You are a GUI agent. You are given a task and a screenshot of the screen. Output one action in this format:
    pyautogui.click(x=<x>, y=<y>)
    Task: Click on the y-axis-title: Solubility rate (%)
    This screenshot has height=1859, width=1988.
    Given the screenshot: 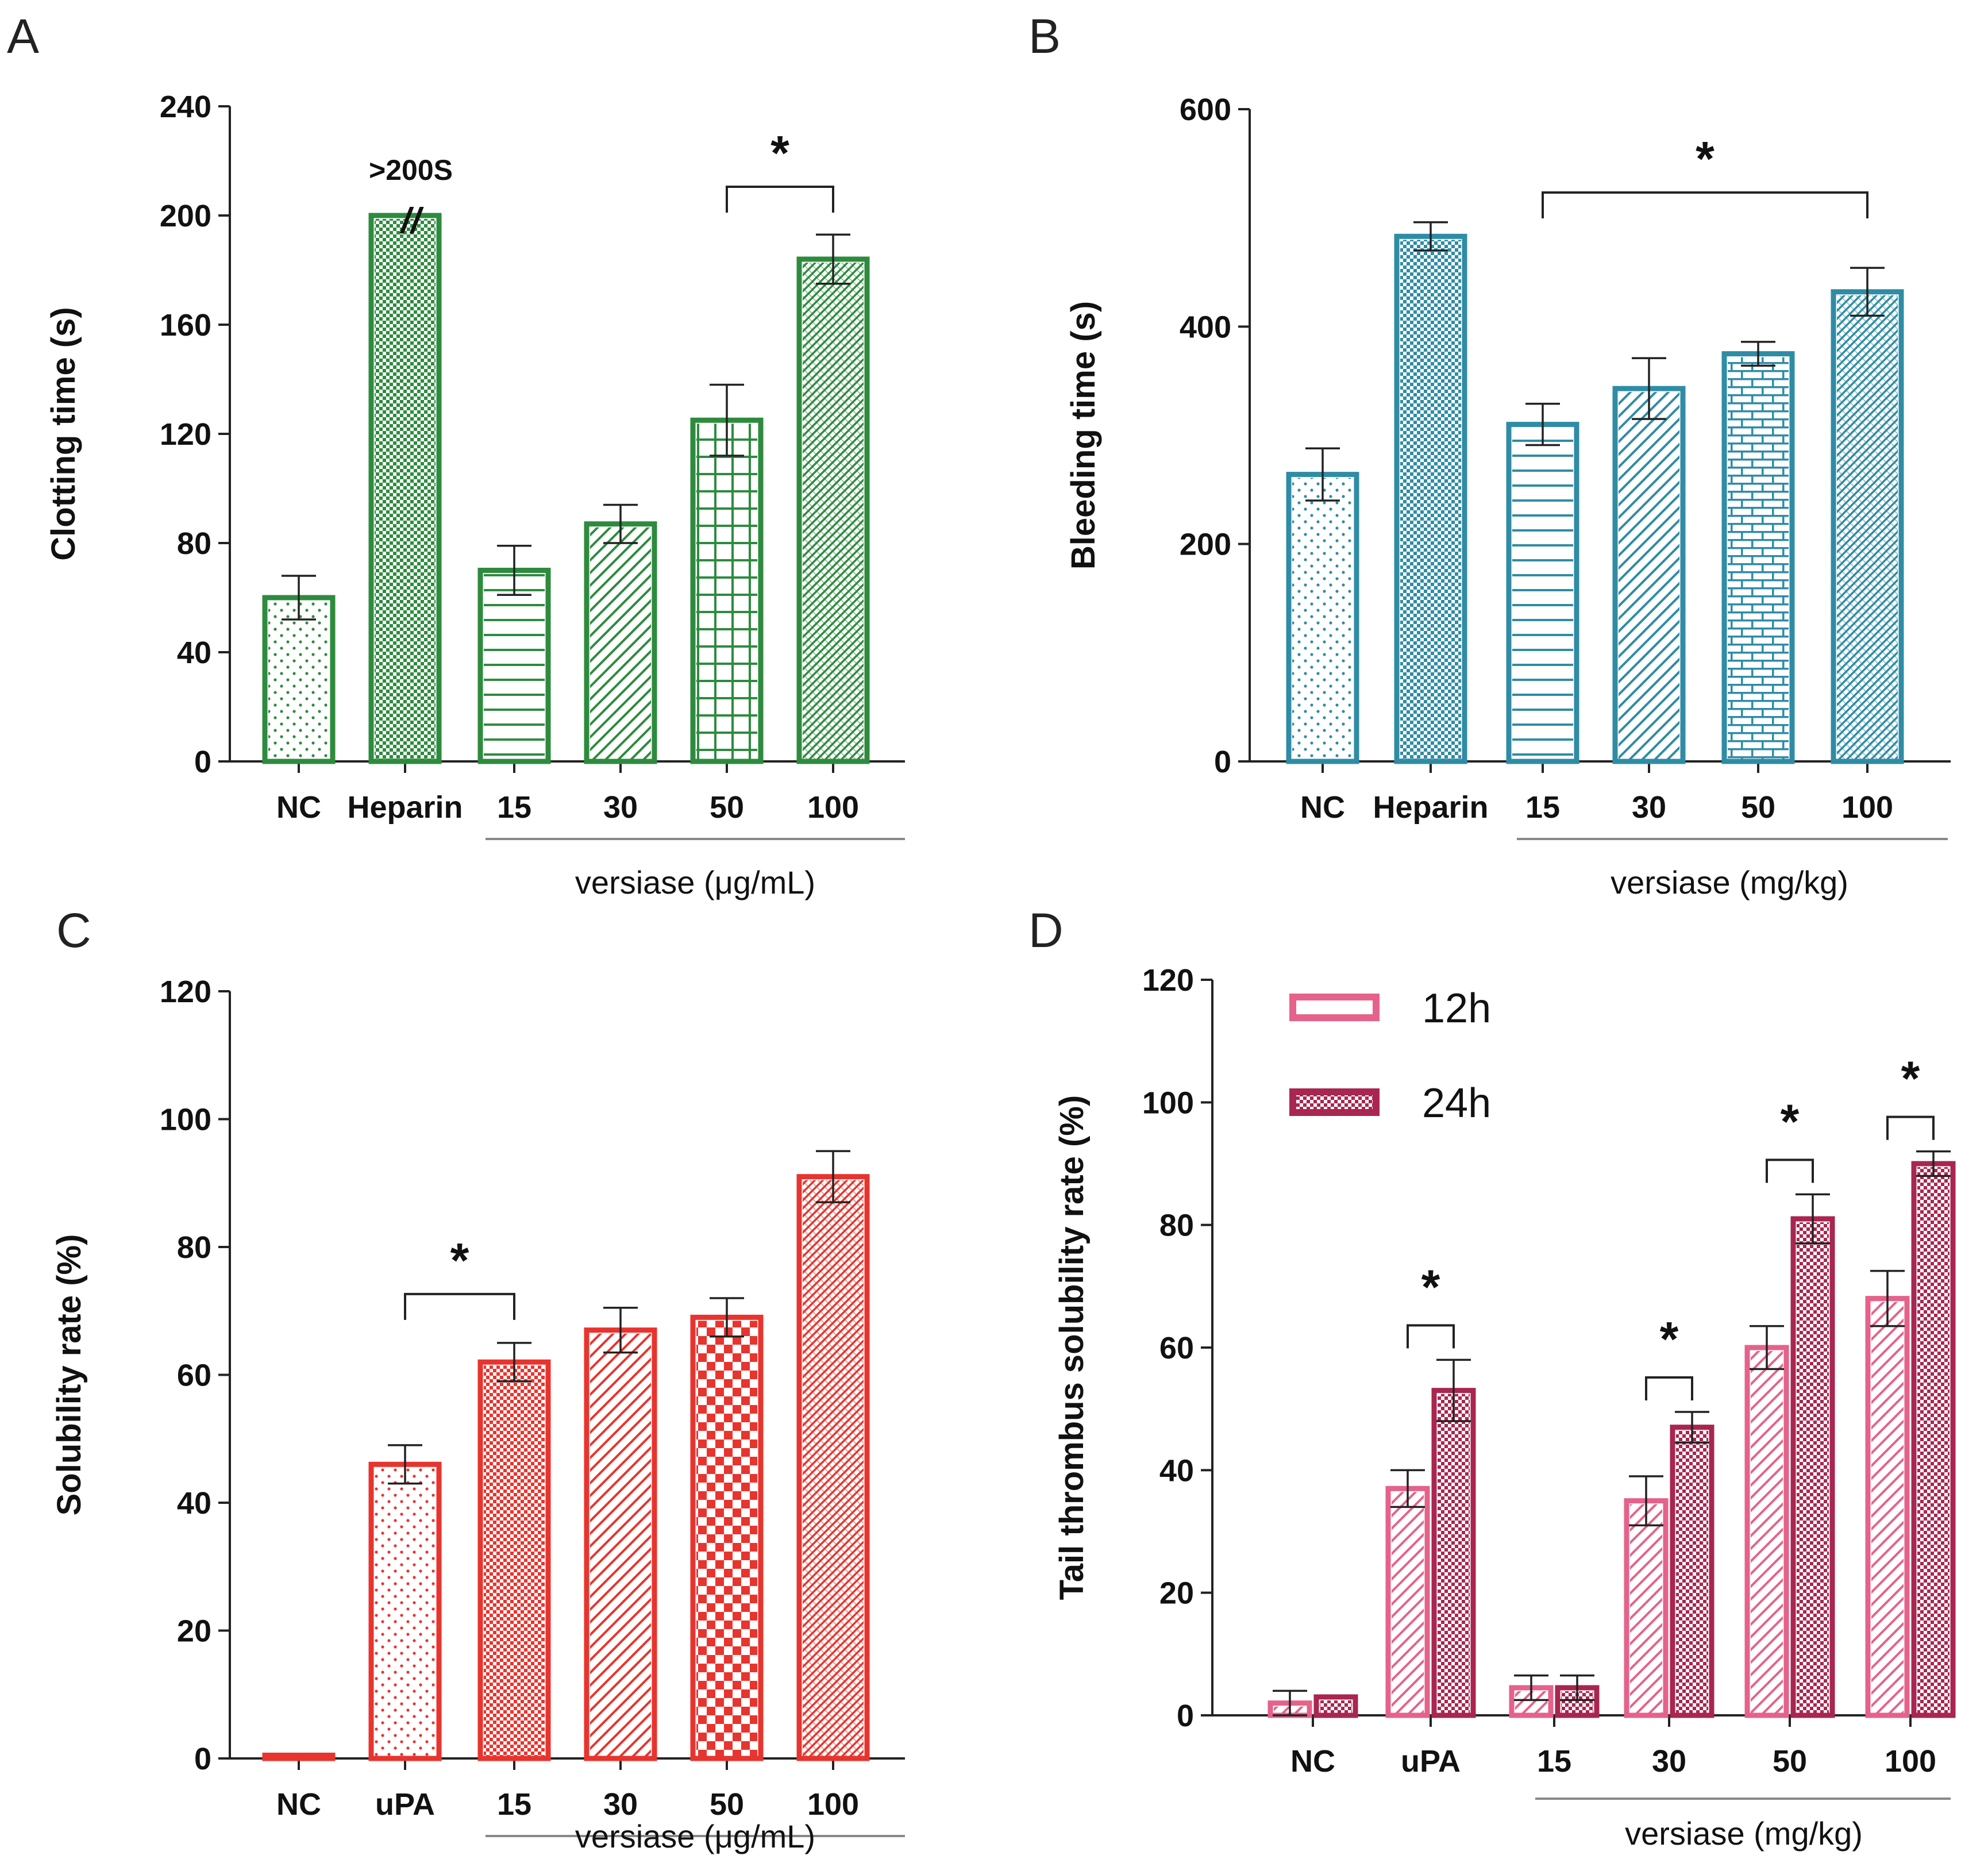 What is the action you would take?
    pyautogui.click(x=69, y=1375)
    